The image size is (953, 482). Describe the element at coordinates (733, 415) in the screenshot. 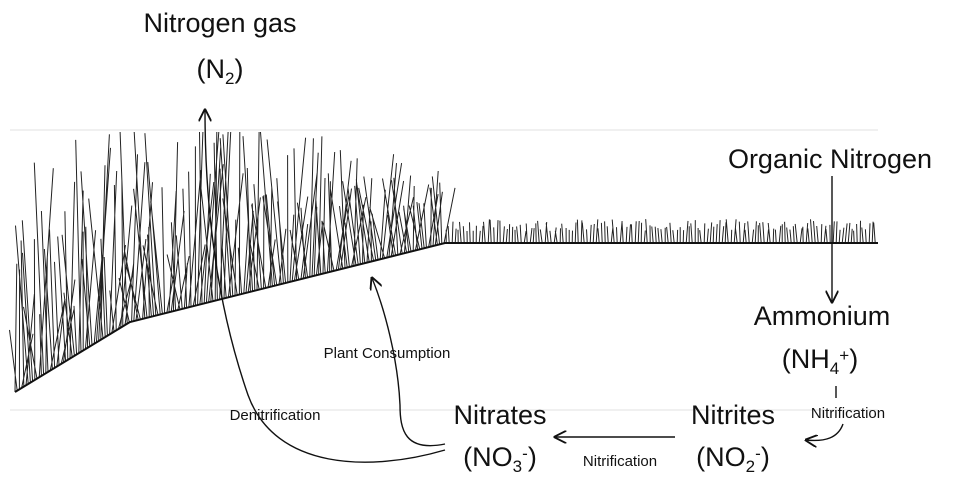

I see `node-label: Nitrites` at that location.